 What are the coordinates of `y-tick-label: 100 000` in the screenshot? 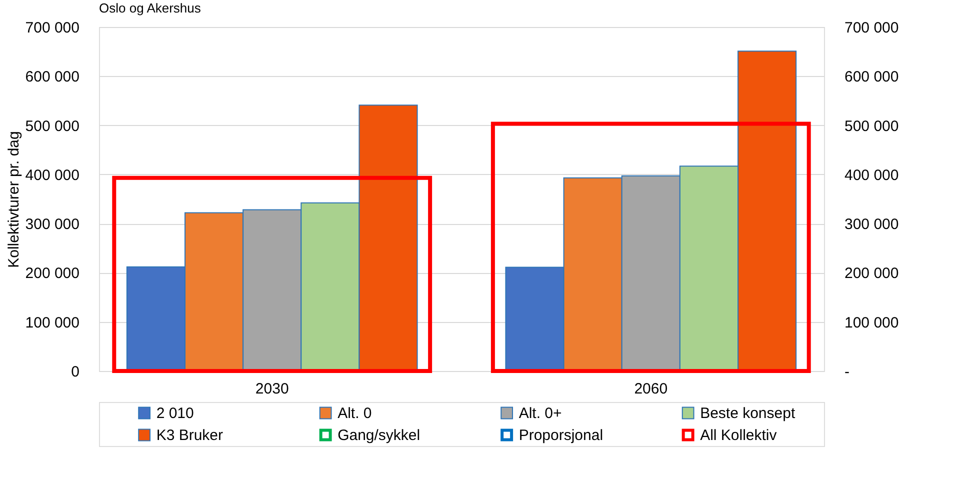 It's located at (52, 323).